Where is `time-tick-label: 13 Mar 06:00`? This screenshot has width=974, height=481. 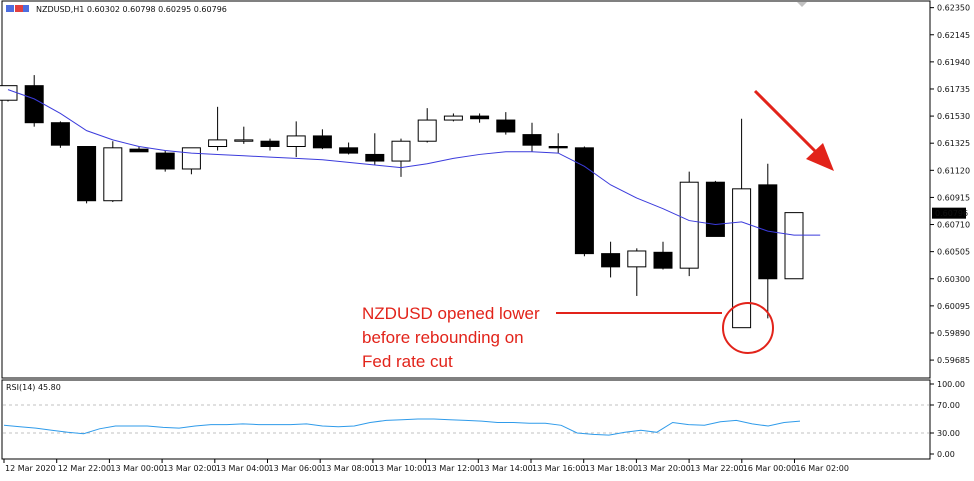
time-tick-label: 13 Mar 06:00 is located at coordinates (295, 468).